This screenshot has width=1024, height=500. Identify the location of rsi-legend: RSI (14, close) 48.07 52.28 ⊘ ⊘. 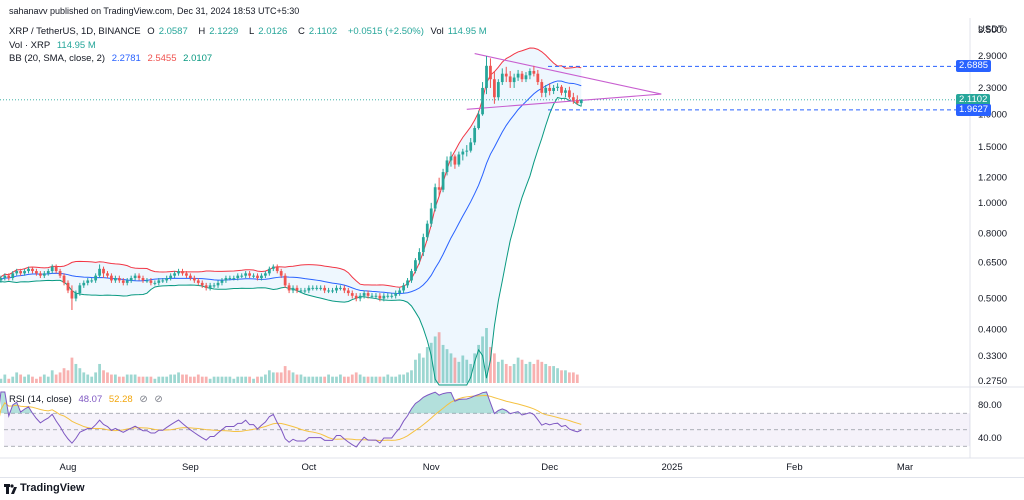
(88, 399).